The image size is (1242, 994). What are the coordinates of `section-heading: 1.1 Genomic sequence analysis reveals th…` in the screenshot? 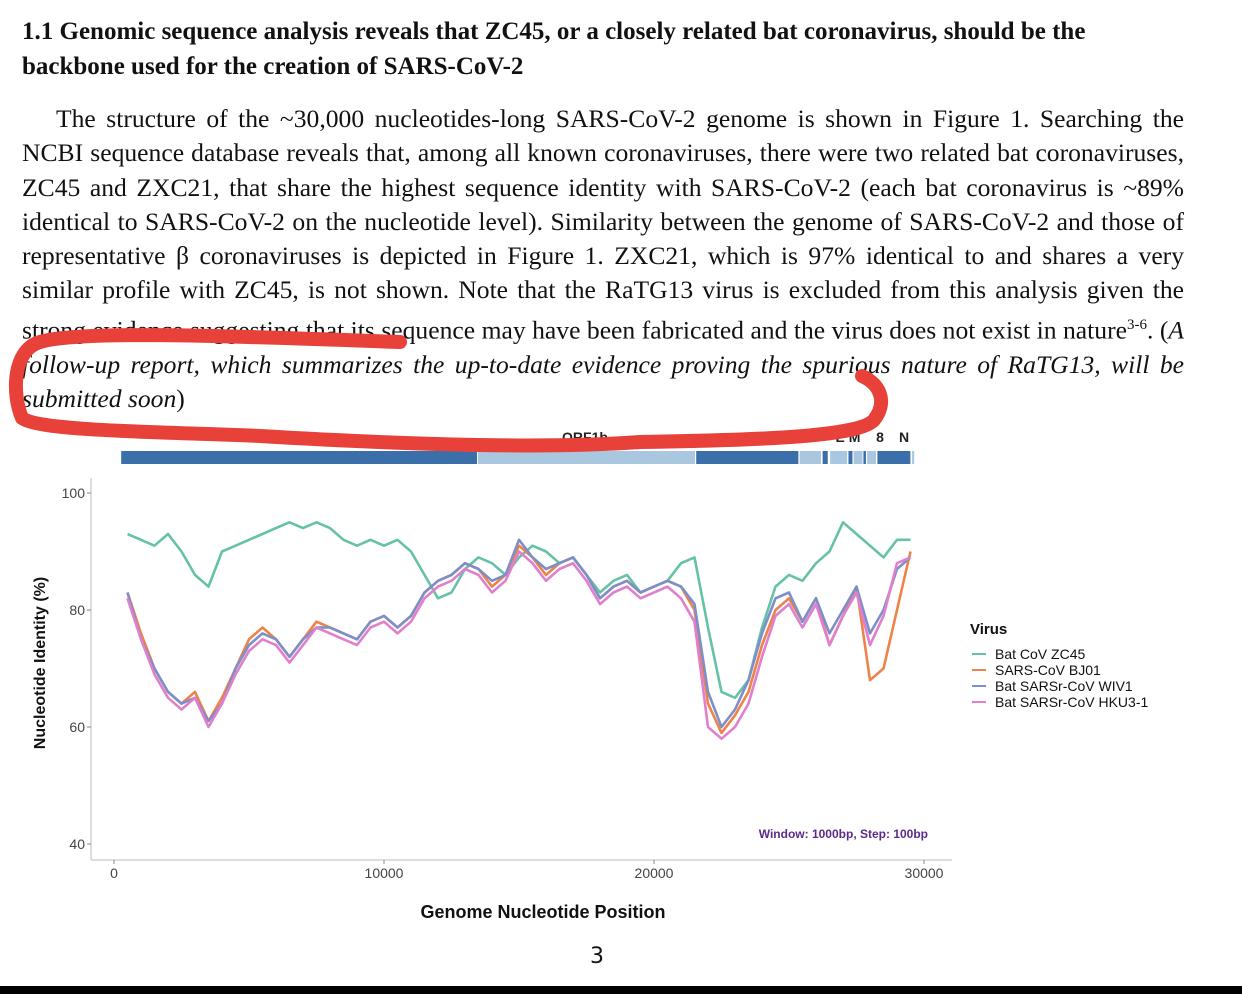 It's located at (554, 49).